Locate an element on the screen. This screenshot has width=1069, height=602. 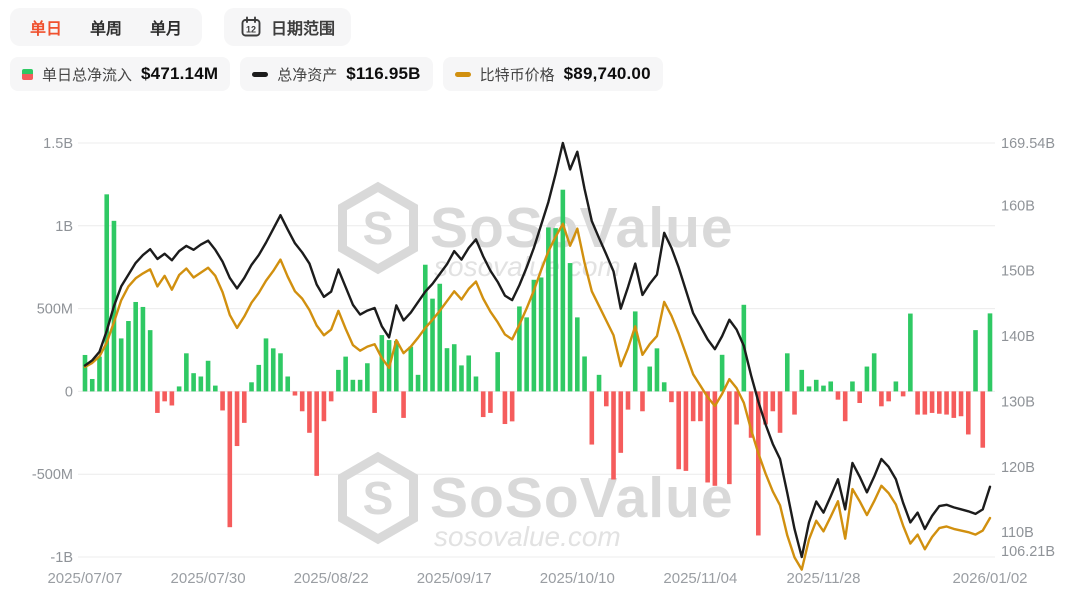
date-range-button: 12 日期范围 is located at coordinates (288, 27).